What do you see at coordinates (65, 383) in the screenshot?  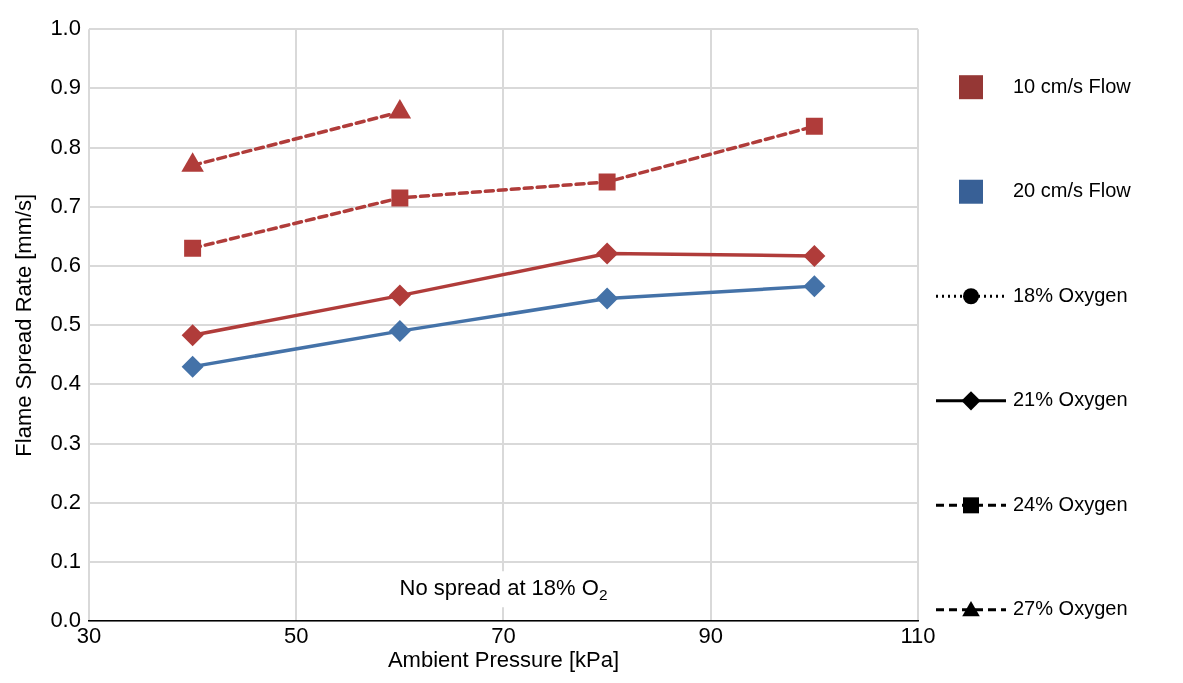 I see `y-tick-label: 0.4` at bounding box center [65, 383].